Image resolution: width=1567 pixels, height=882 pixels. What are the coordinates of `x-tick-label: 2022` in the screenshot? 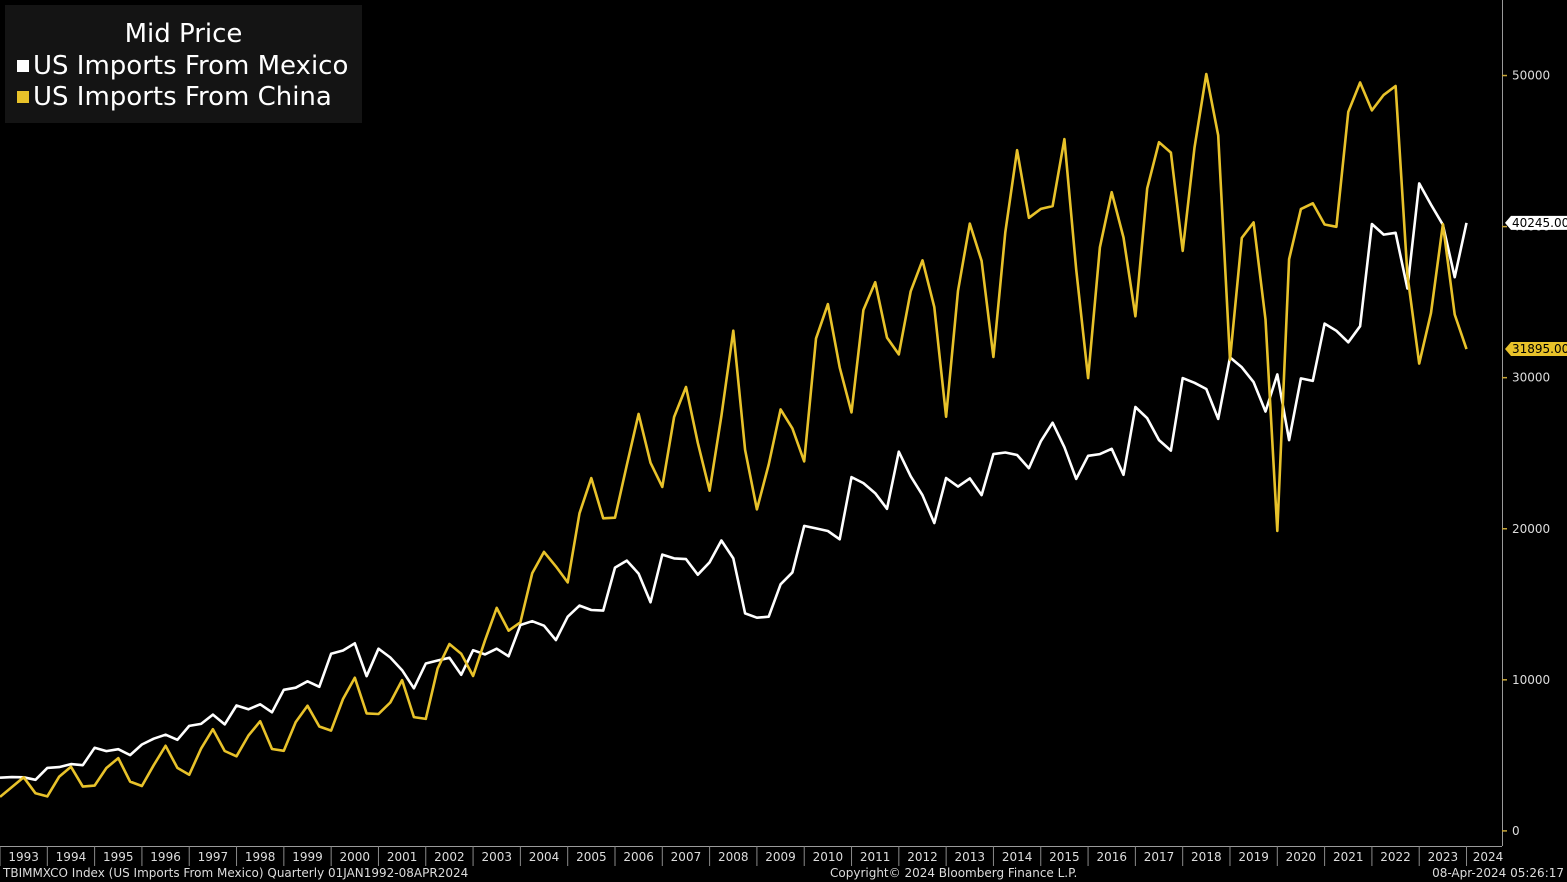 It's located at (1395, 857).